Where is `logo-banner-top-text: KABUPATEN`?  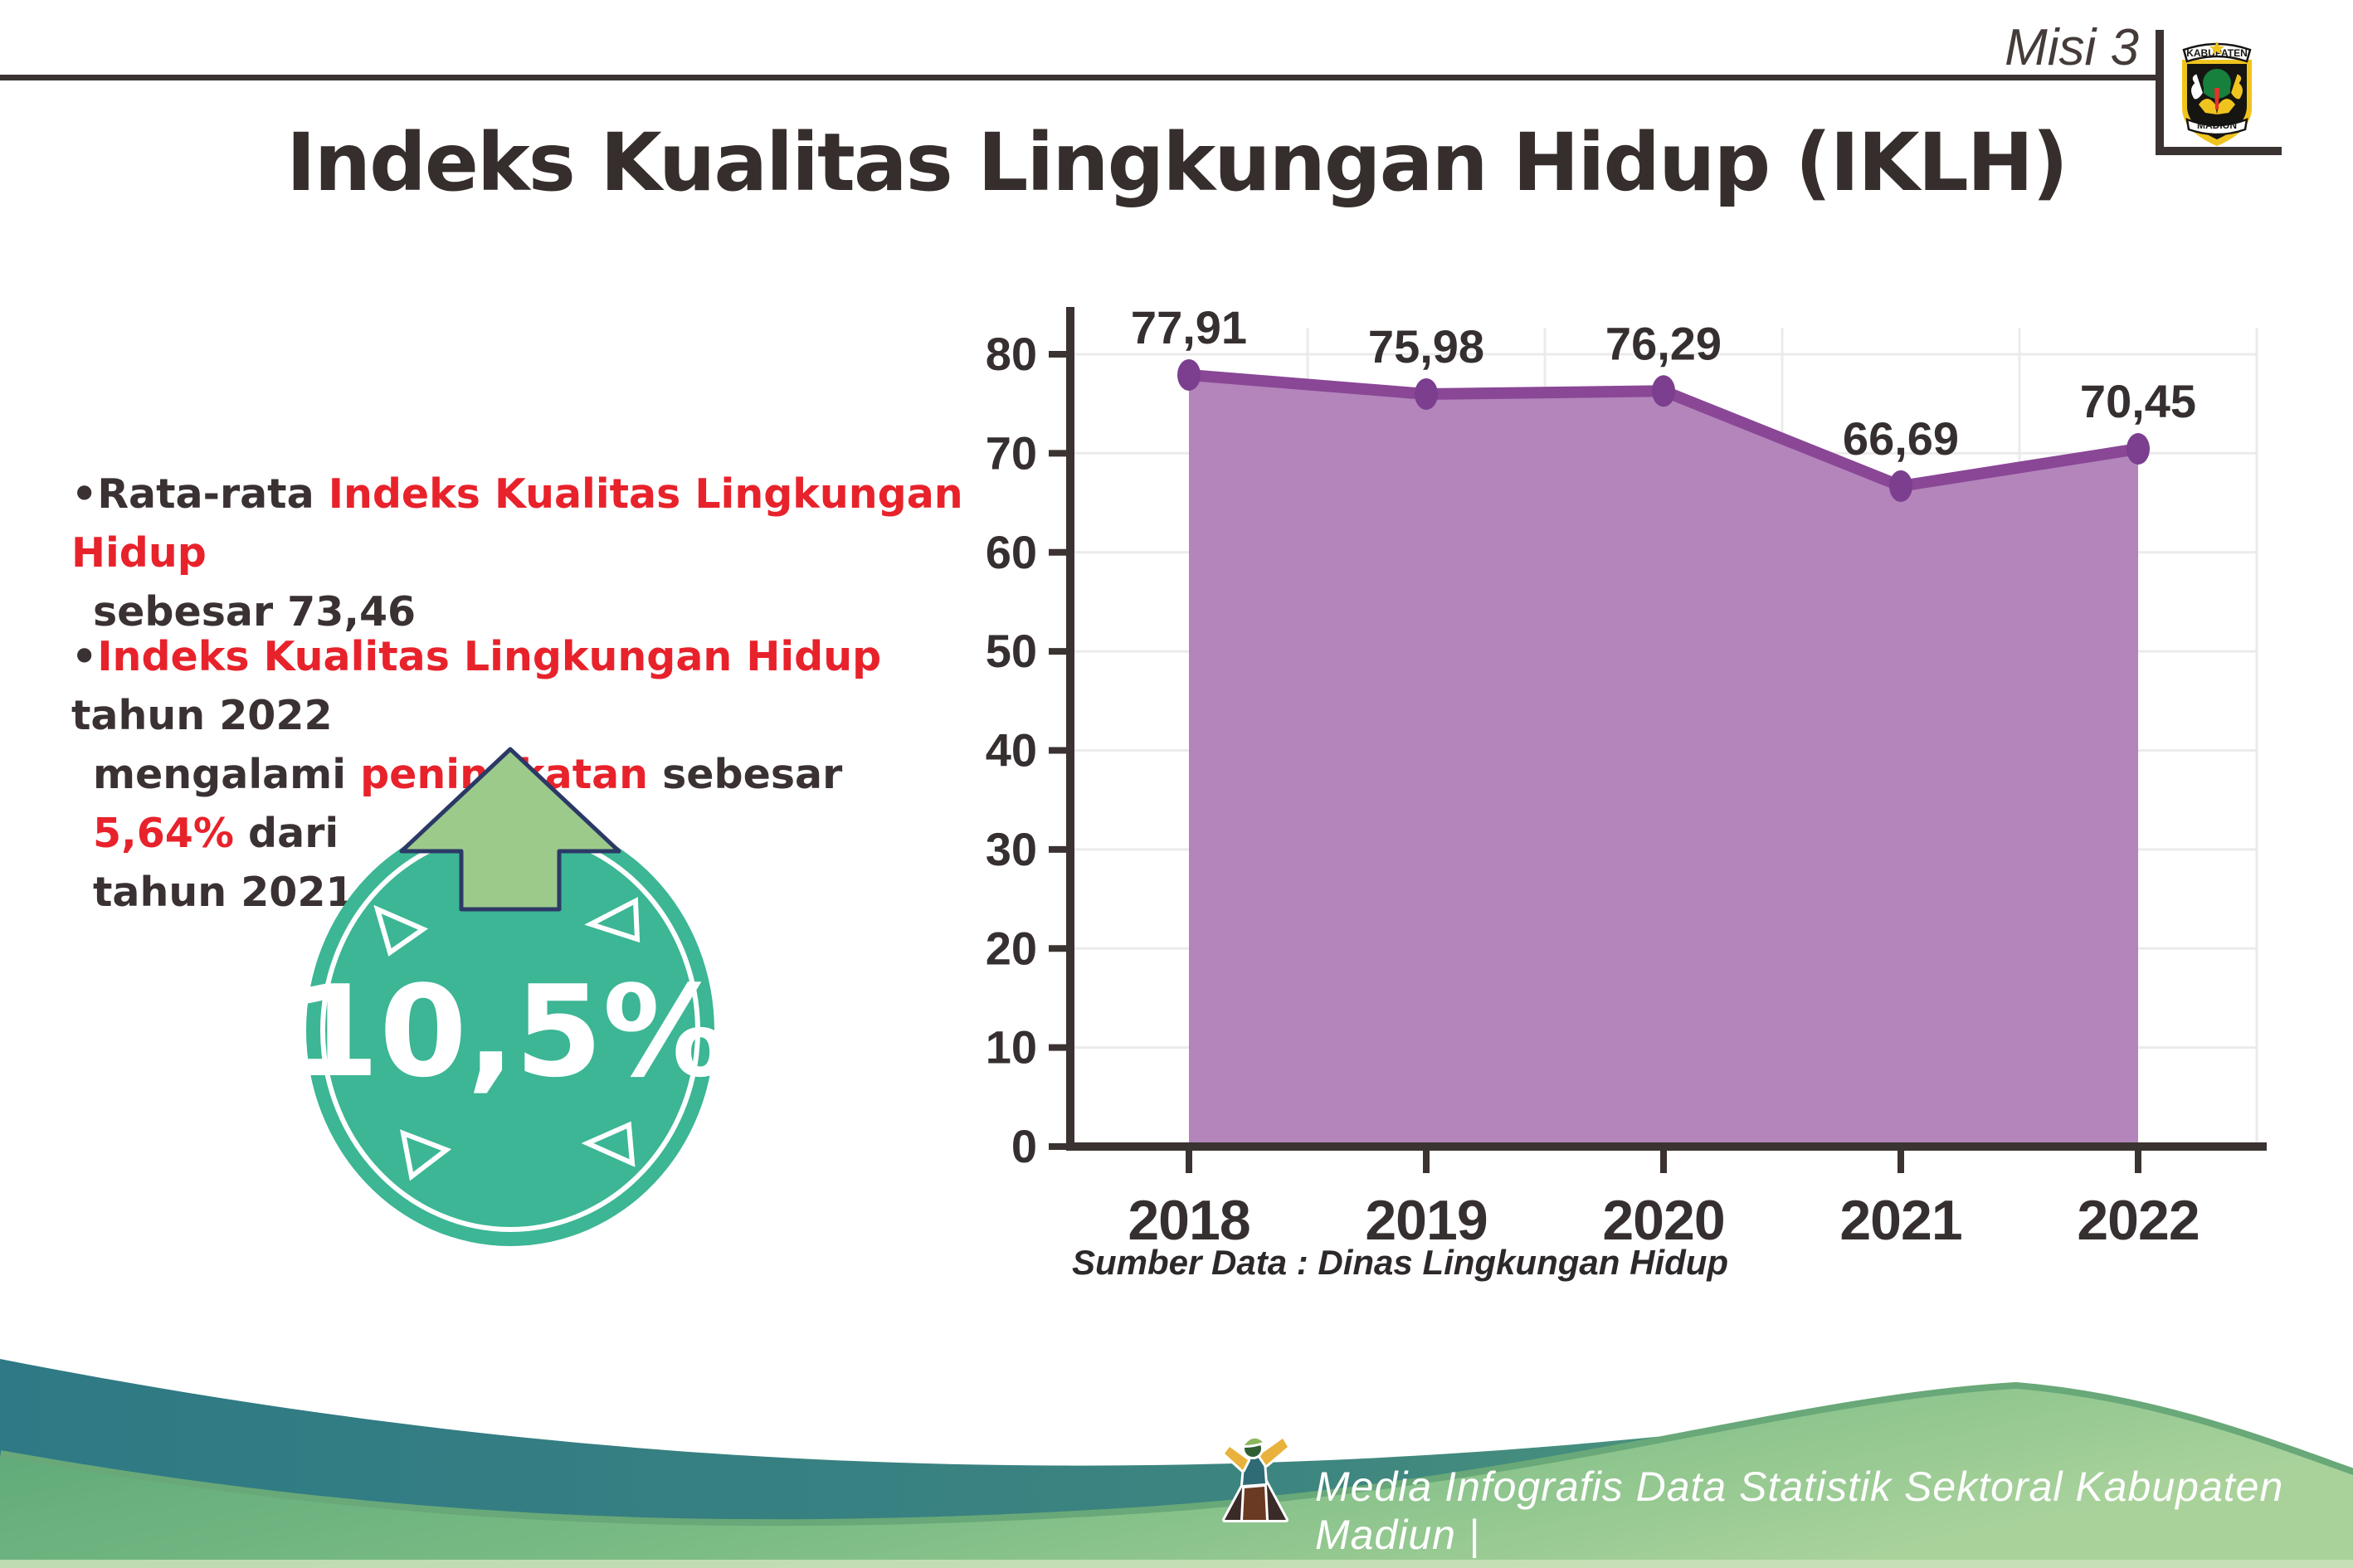
logo-banner-top-text: KABUPATEN is located at coordinates (2217, 53).